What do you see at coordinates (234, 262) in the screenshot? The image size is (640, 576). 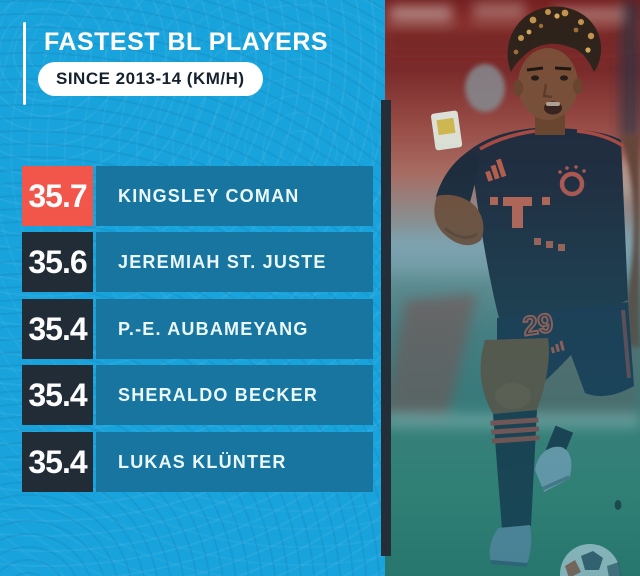 I see `player-name: JEREMIAH ST. JUSTE` at bounding box center [234, 262].